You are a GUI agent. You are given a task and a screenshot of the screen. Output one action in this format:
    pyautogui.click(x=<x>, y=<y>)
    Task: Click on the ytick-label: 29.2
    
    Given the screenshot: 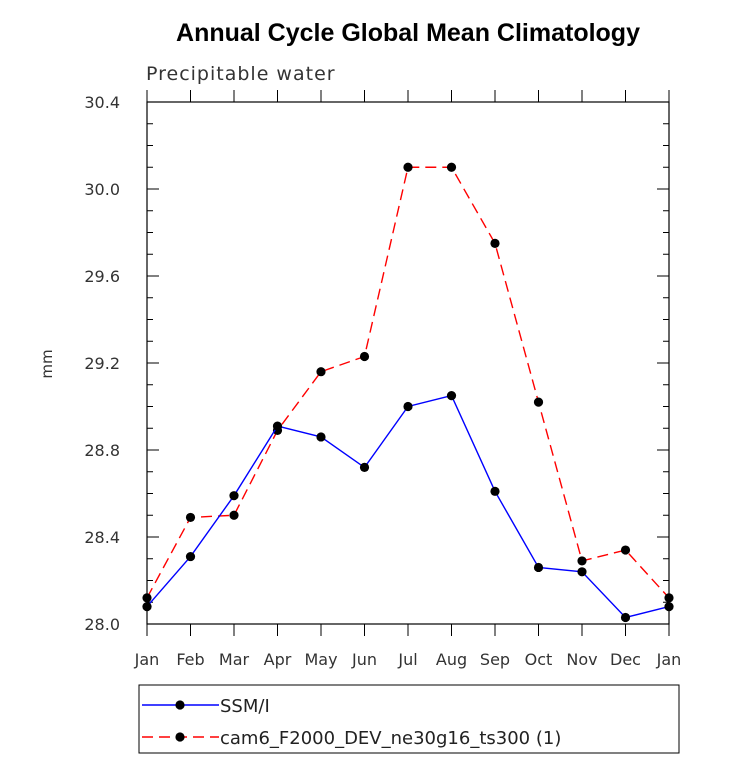 What is the action you would take?
    pyautogui.click(x=102, y=363)
    